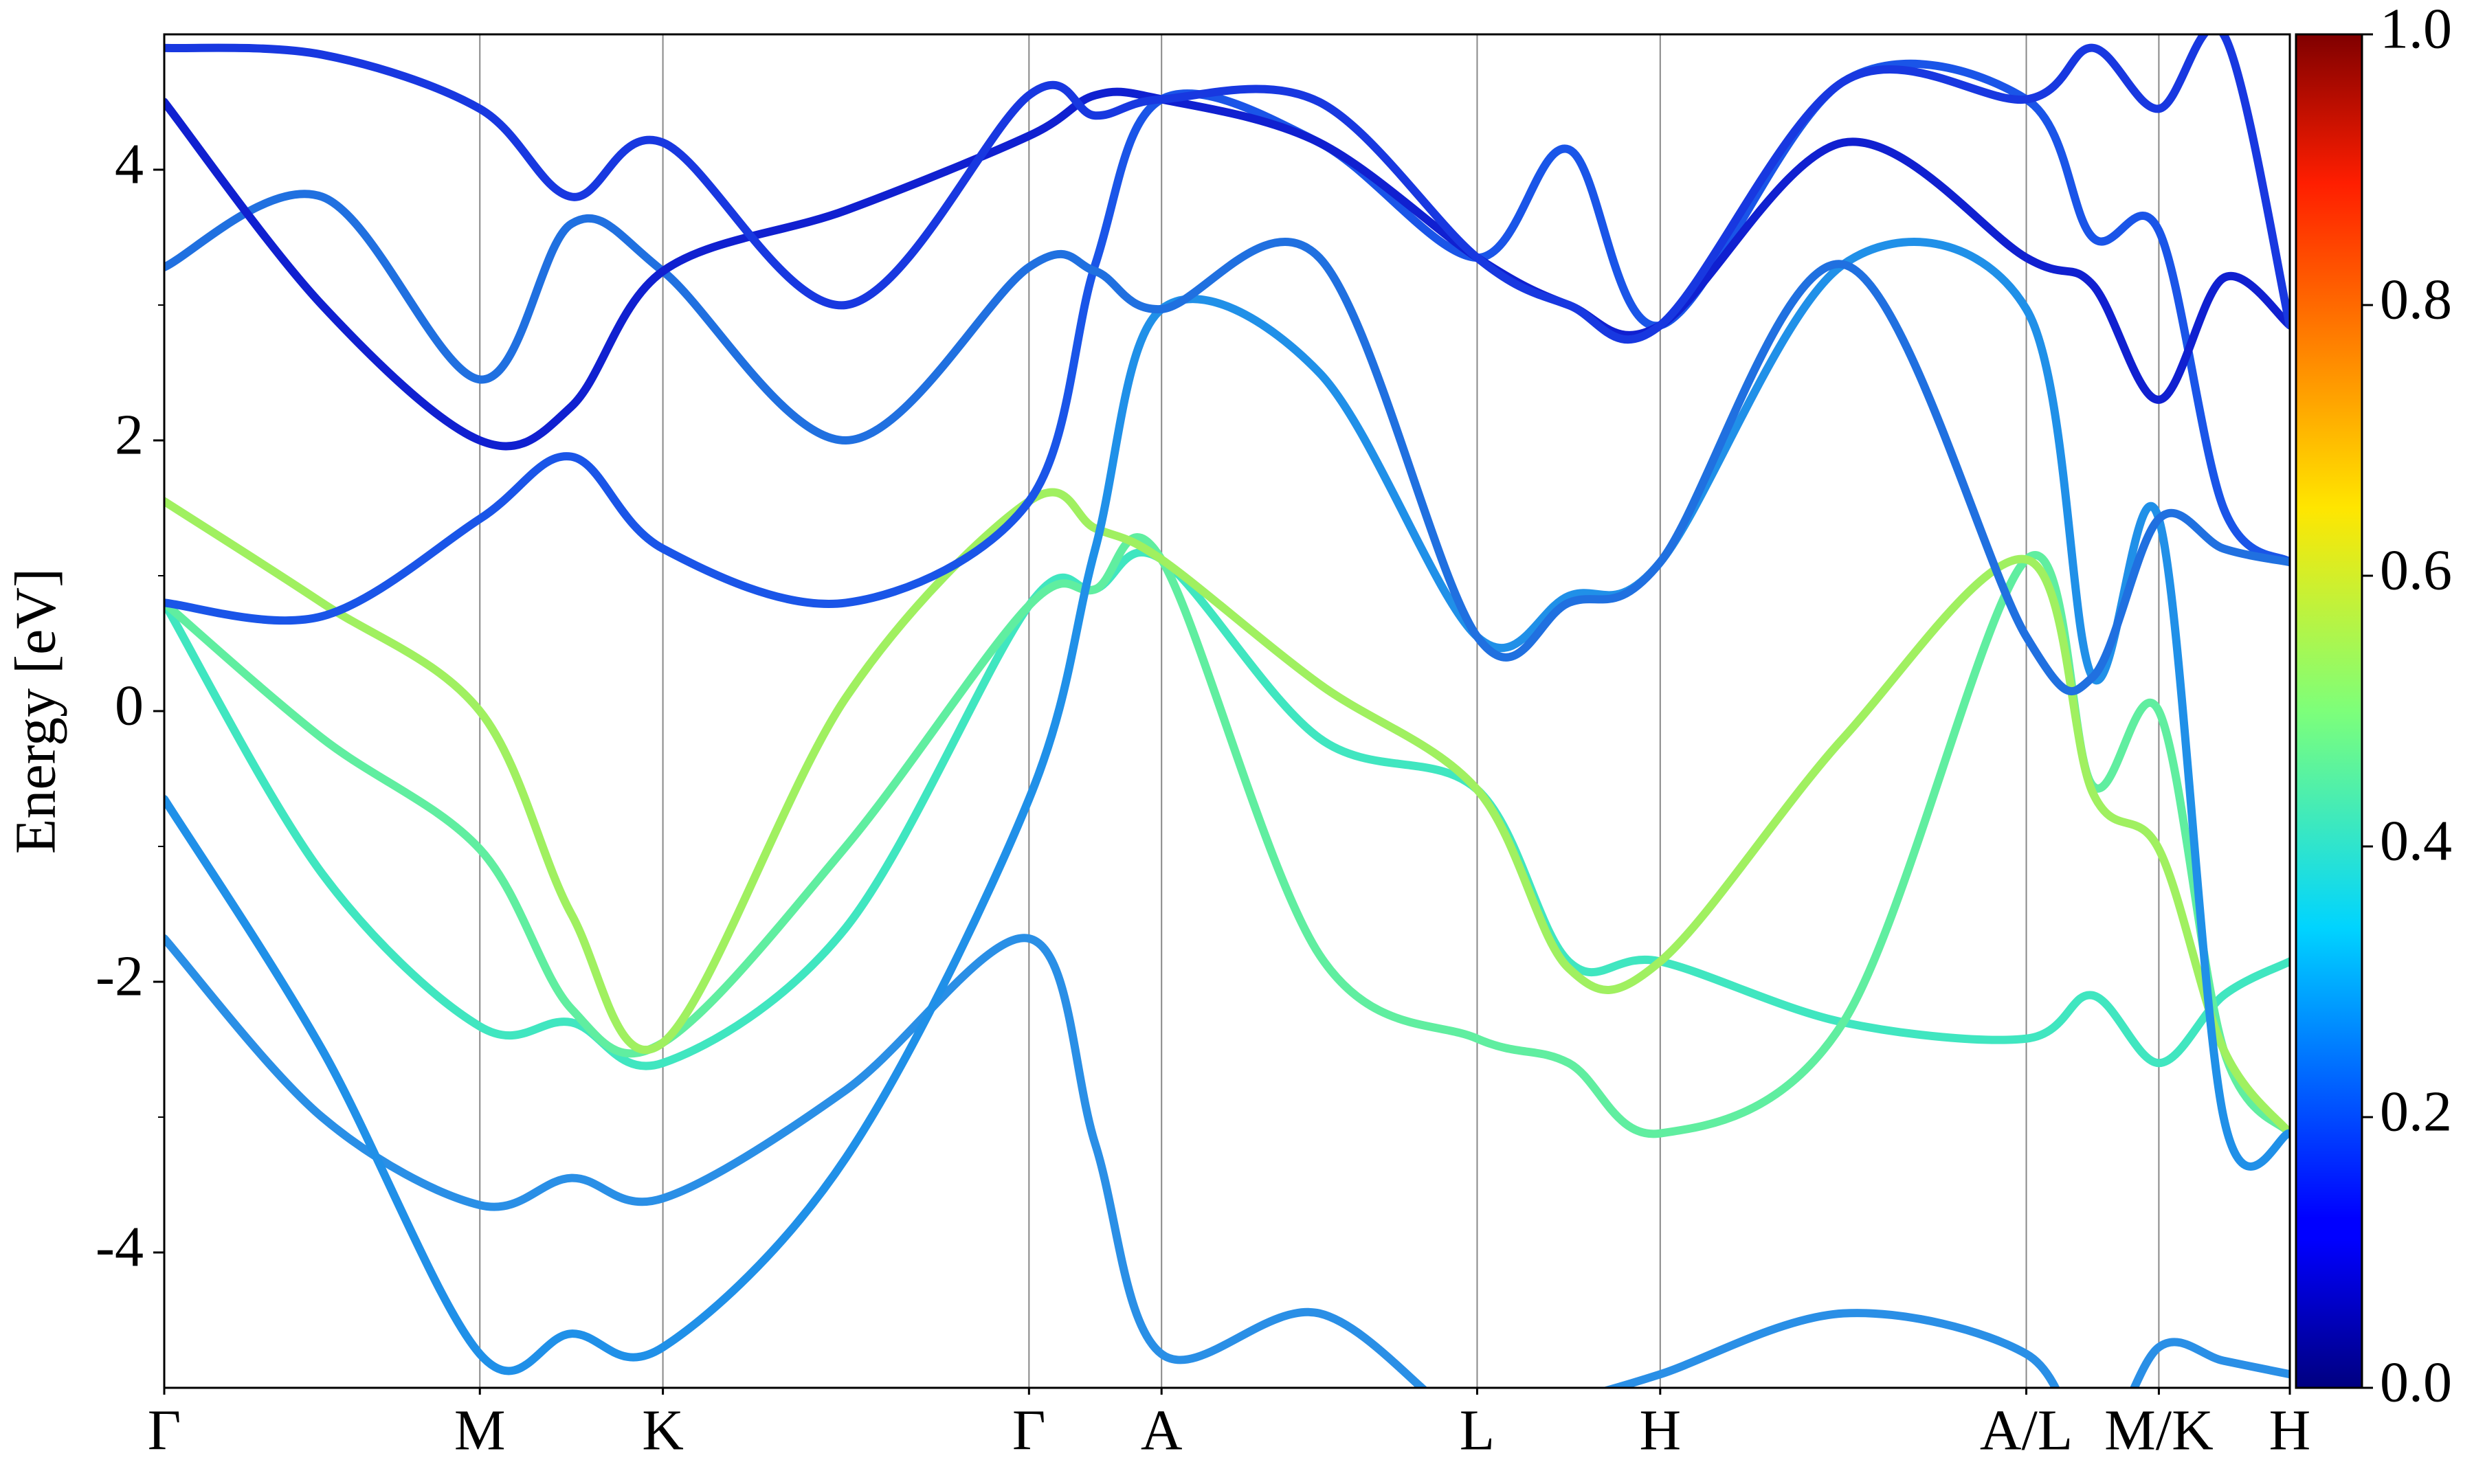 The height and width of the screenshot is (1484, 2474). Describe the element at coordinates (1162, 1430) in the screenshot. I see `x-tick-label: A` at that location.